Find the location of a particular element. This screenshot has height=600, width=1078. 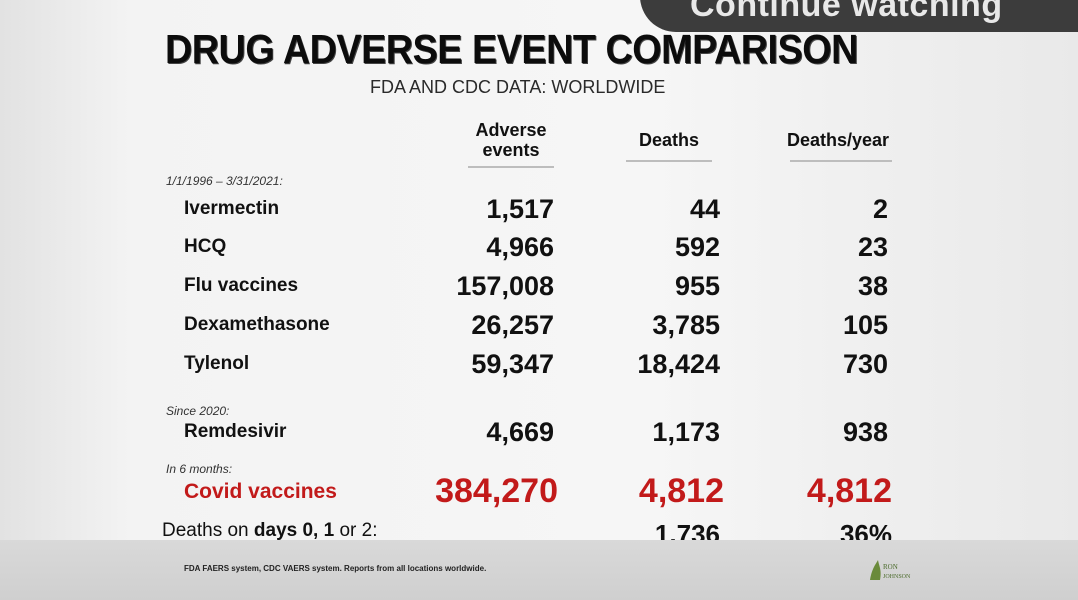

logo-line: RON is located at coordinates (890, 567).